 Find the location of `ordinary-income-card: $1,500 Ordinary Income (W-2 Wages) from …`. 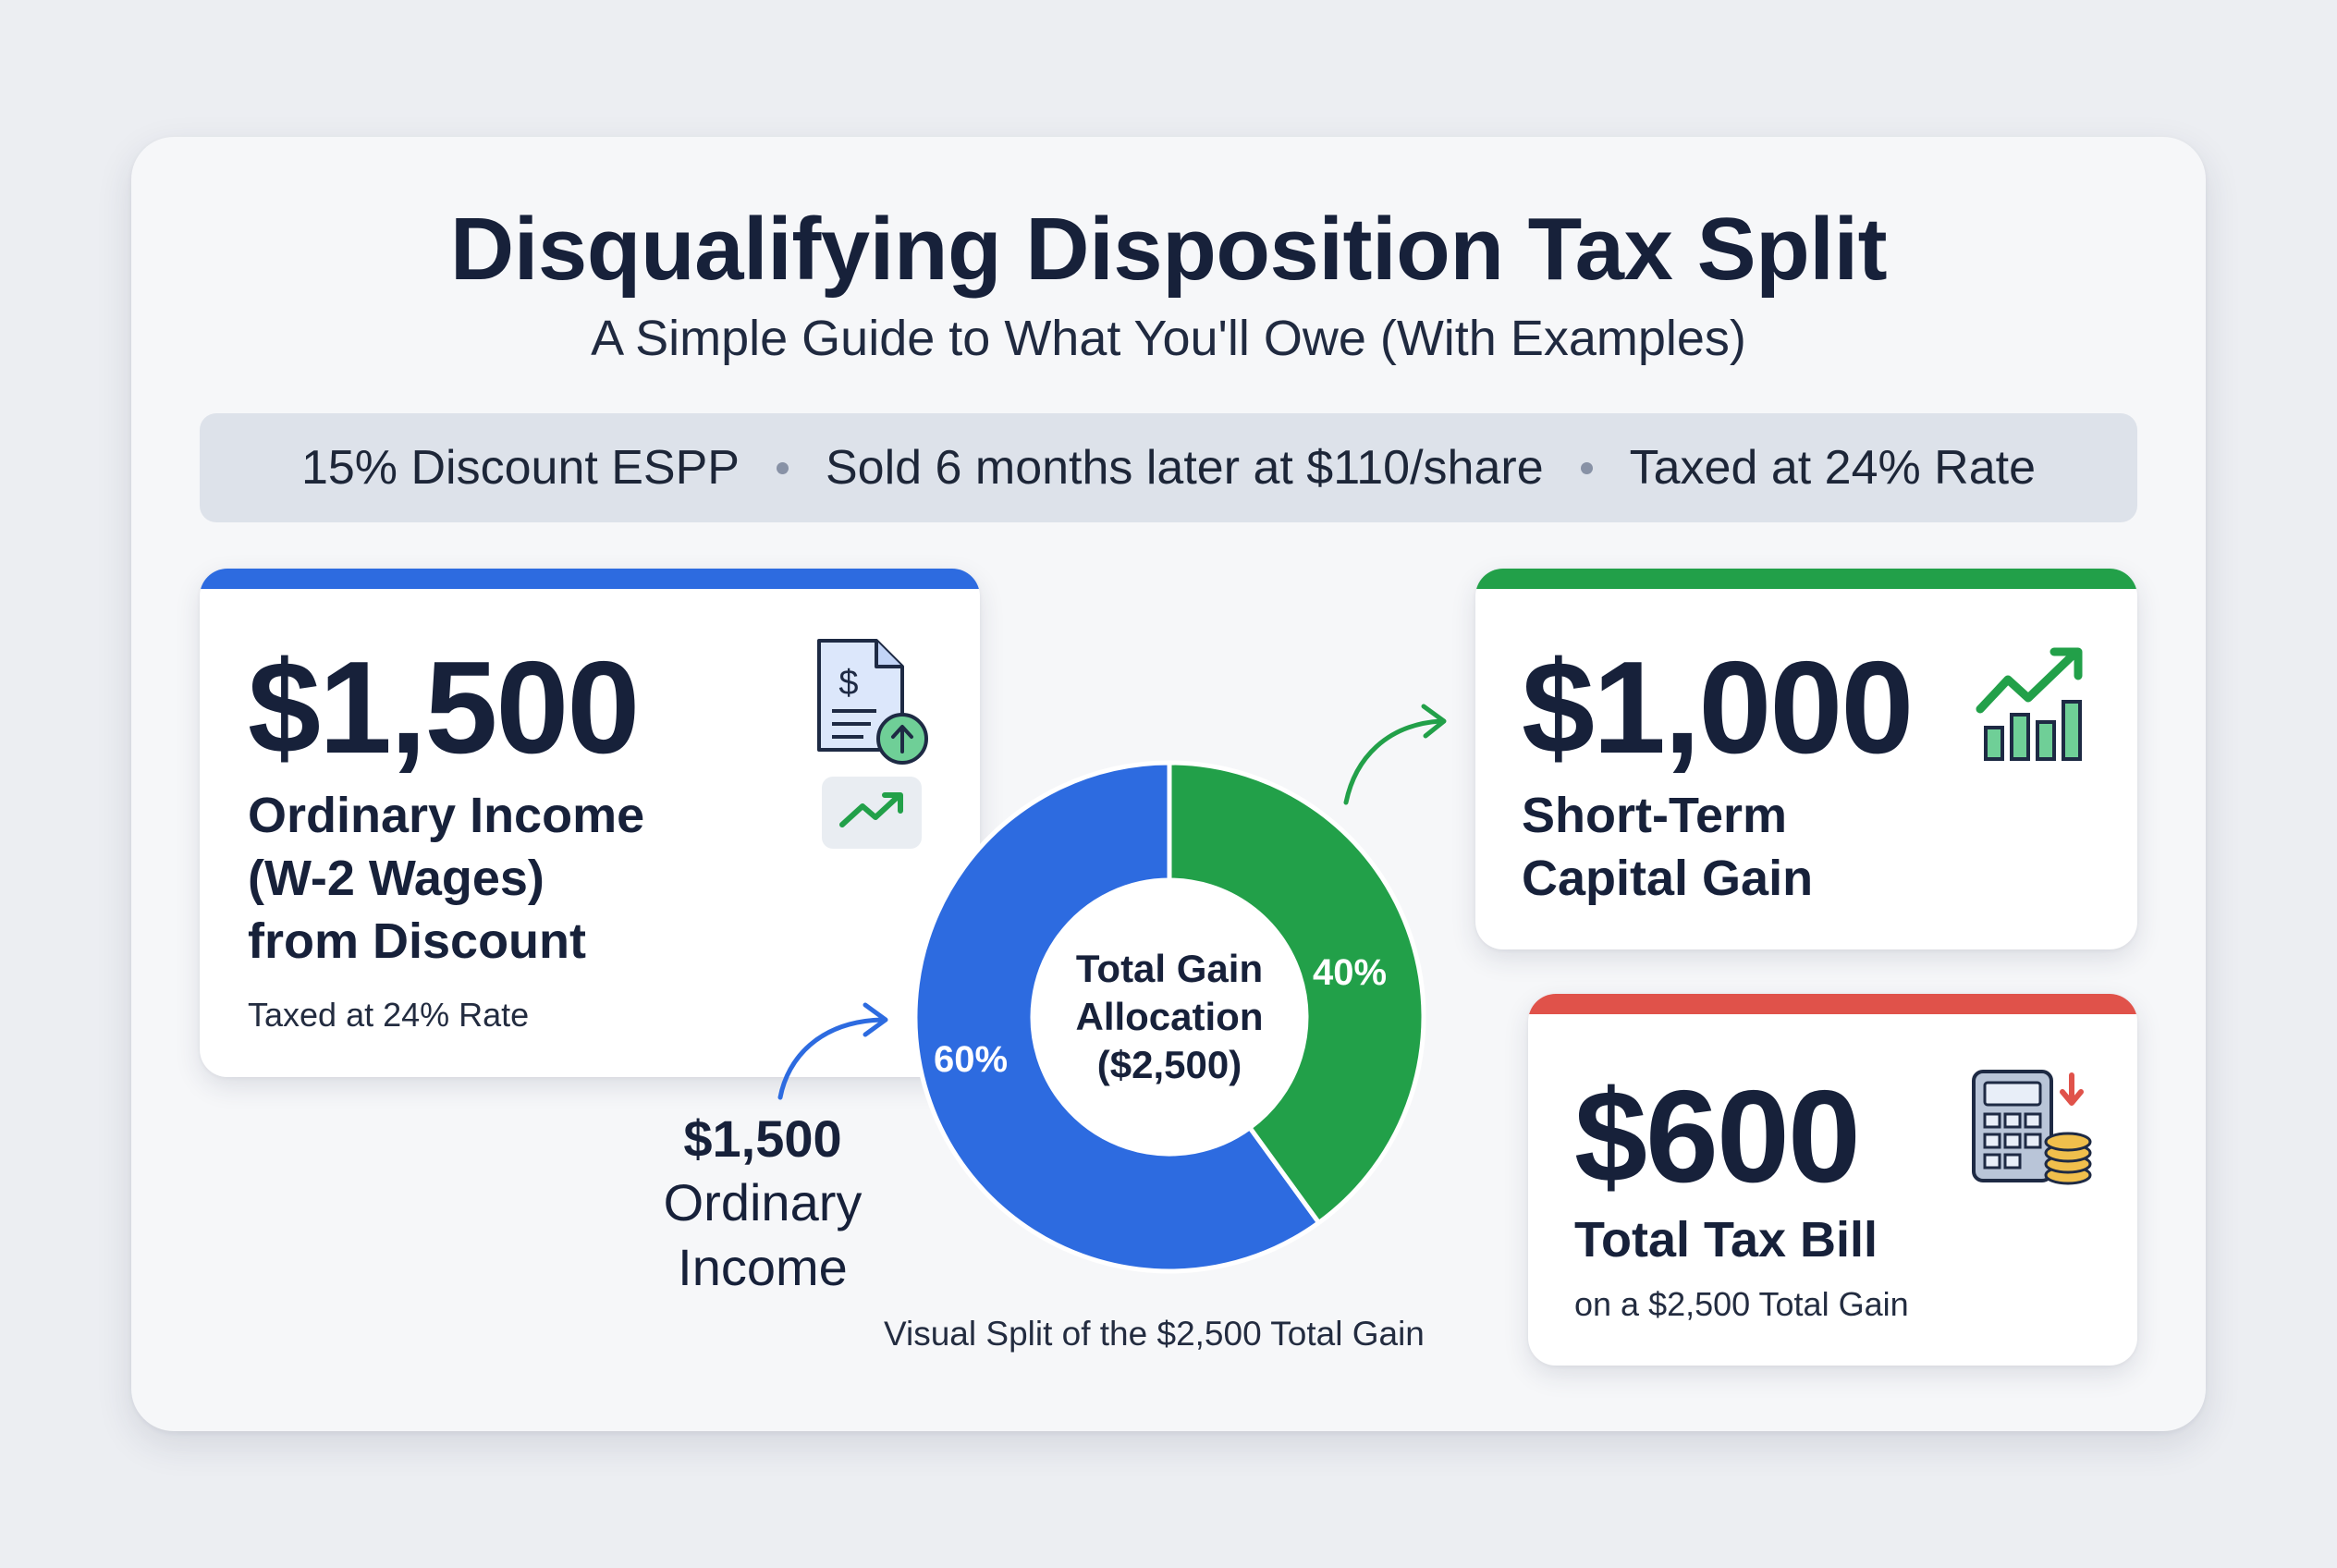

ordinary-income-card: $1,500 Ordinary Income (W-2 Wages) from … is located at coordinates (590, 823).